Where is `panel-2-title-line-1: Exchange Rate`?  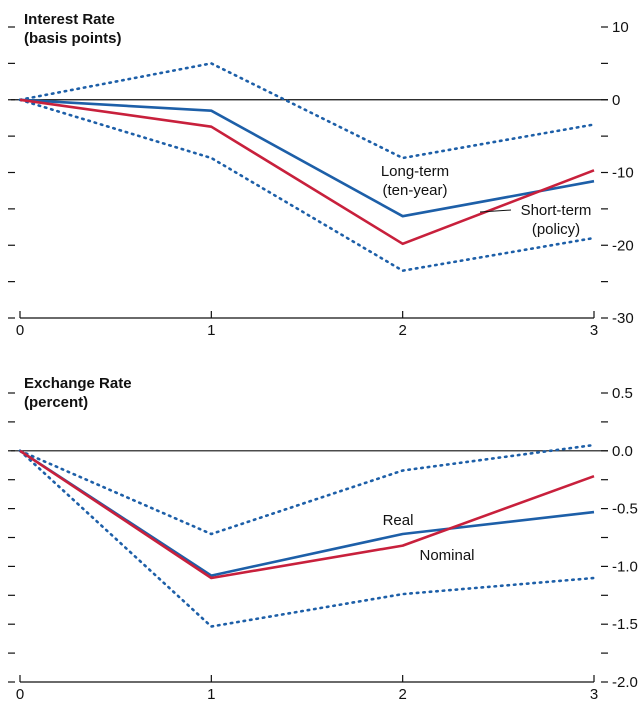
panel-2-title-line-1: Exchange Rate is located at coordinates (78, 383).